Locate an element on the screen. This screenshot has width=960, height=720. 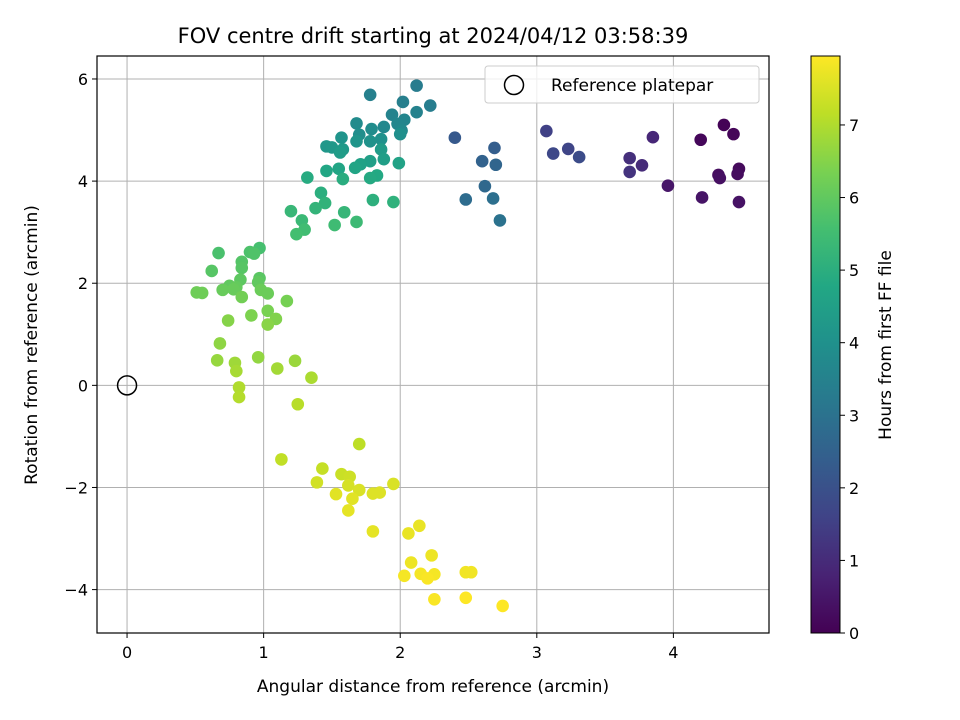
colorbar-tick-label: 2 is located at coordinates (854, 488).